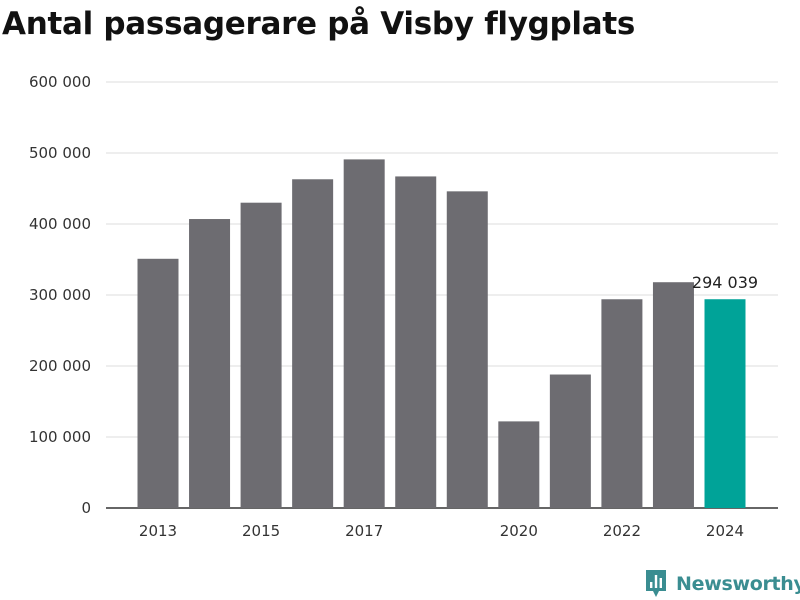 This screenshot has width=800, height=600. What do you see at coordinates (364, 531) in the screenshot?
I see `x-tick-label: 2017` at bounding box center [364, 531].